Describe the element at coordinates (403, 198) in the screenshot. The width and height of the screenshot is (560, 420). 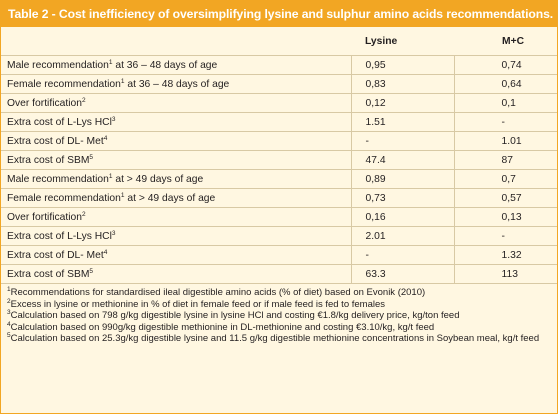
I see `lysine-value: 0,73` at that location.